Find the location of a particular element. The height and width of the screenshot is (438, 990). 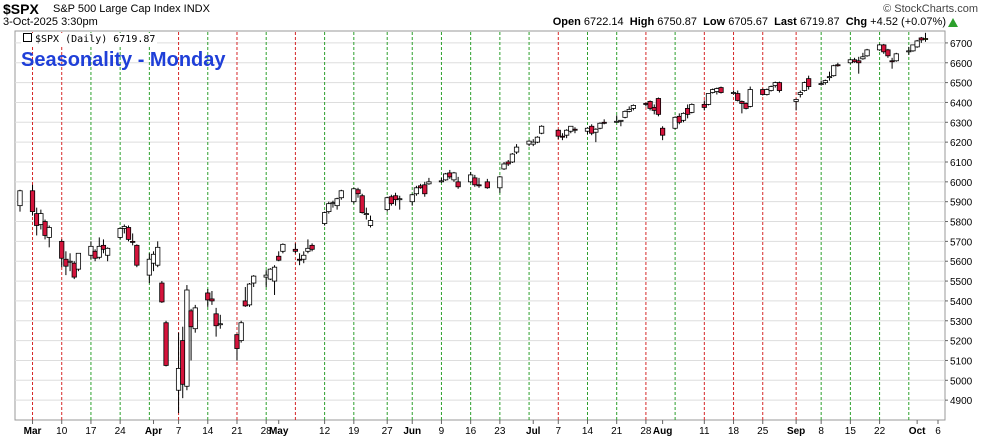

y-tick-label: 6400 is located at coordinates (961, 103).